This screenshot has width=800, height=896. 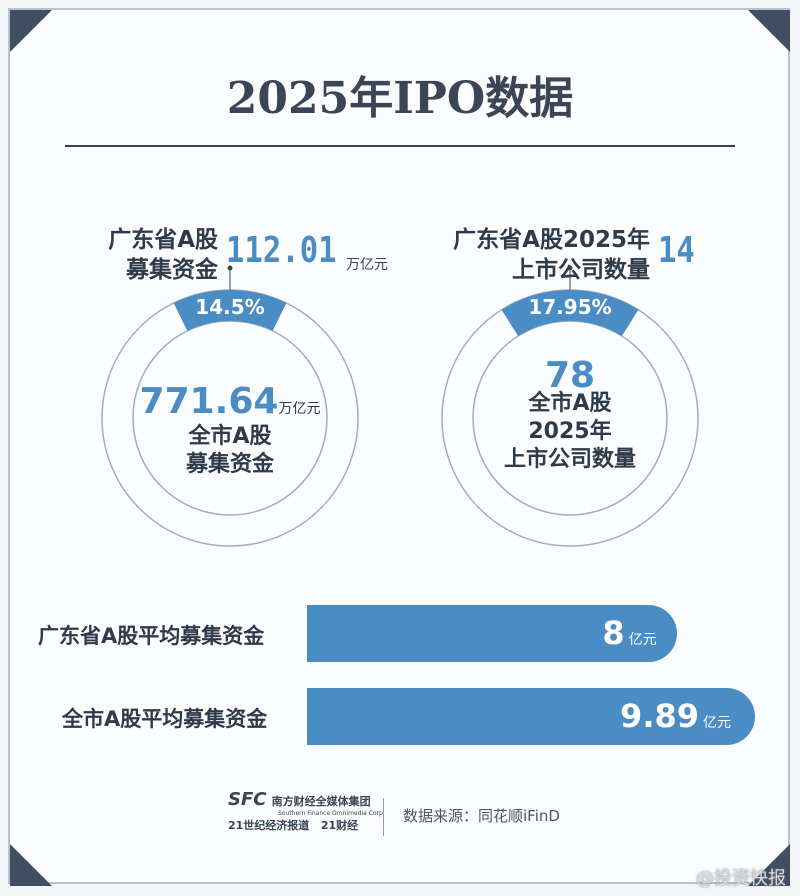 I want to click on left-label: 广东省A股 募集资金, so click(x=158, y=255).